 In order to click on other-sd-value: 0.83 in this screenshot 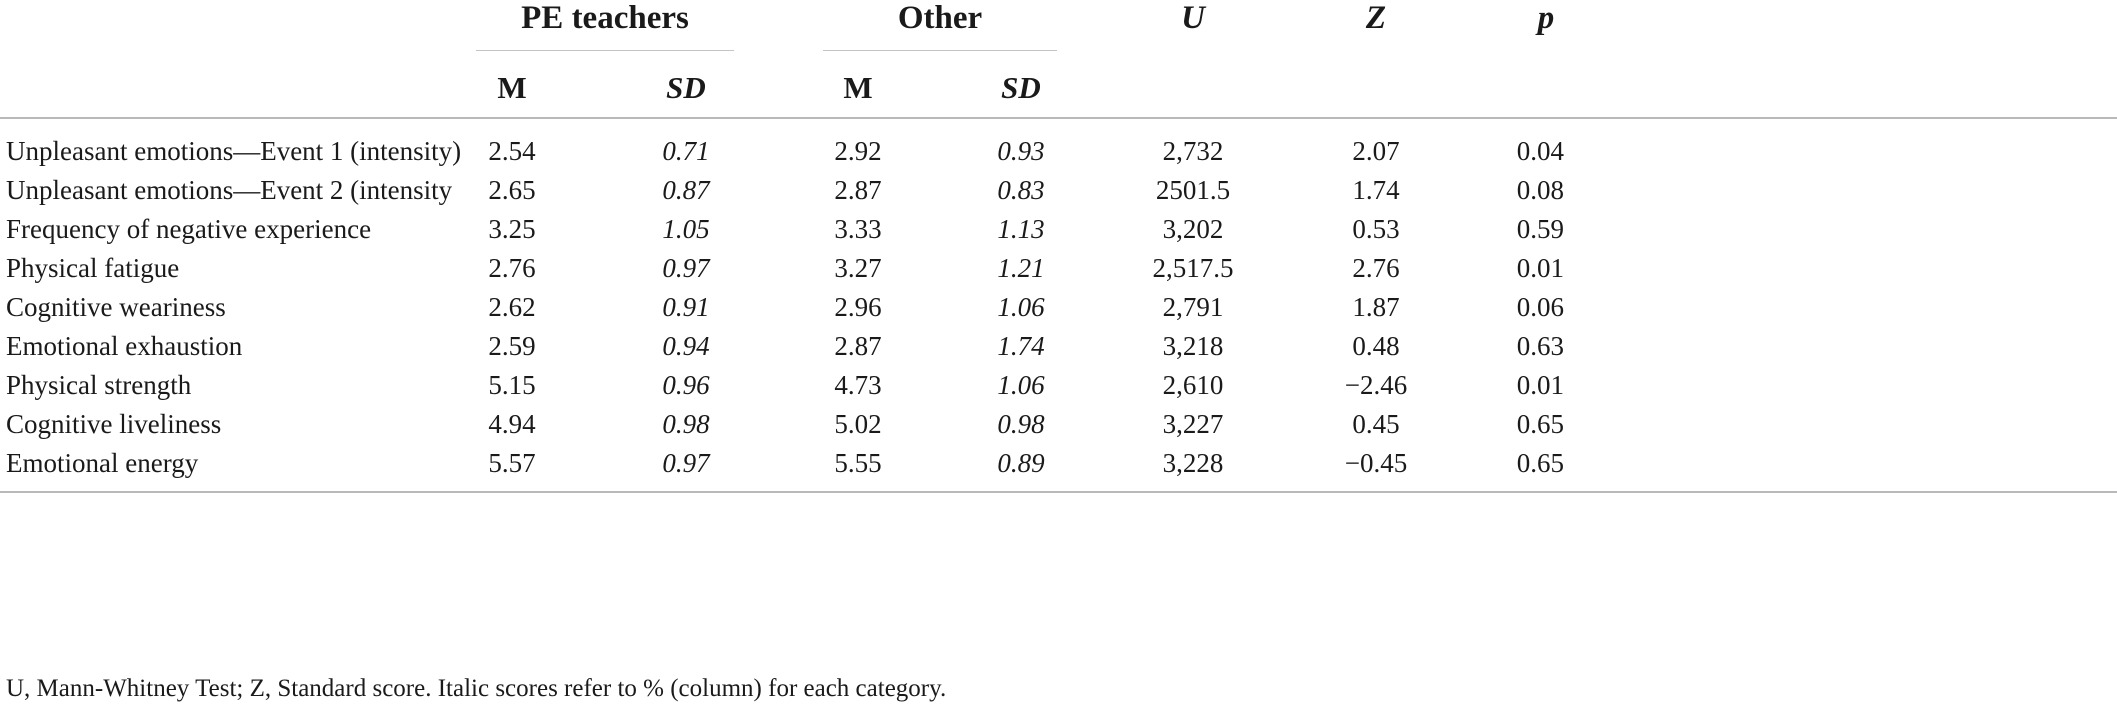, I will do `click(1021, 190)`.